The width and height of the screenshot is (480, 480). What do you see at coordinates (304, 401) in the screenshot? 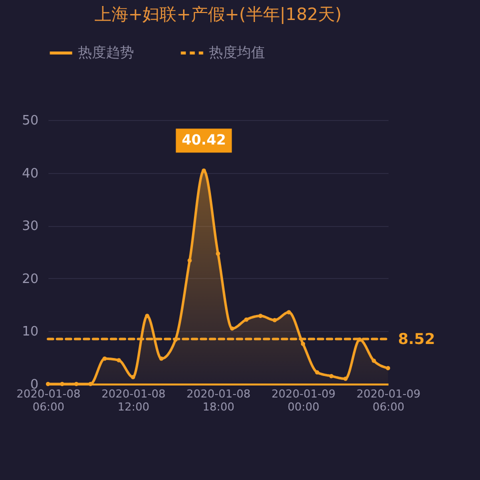
I see `x-tick-label: 2020-01-09 00:00` at bounding box center [304, 401].